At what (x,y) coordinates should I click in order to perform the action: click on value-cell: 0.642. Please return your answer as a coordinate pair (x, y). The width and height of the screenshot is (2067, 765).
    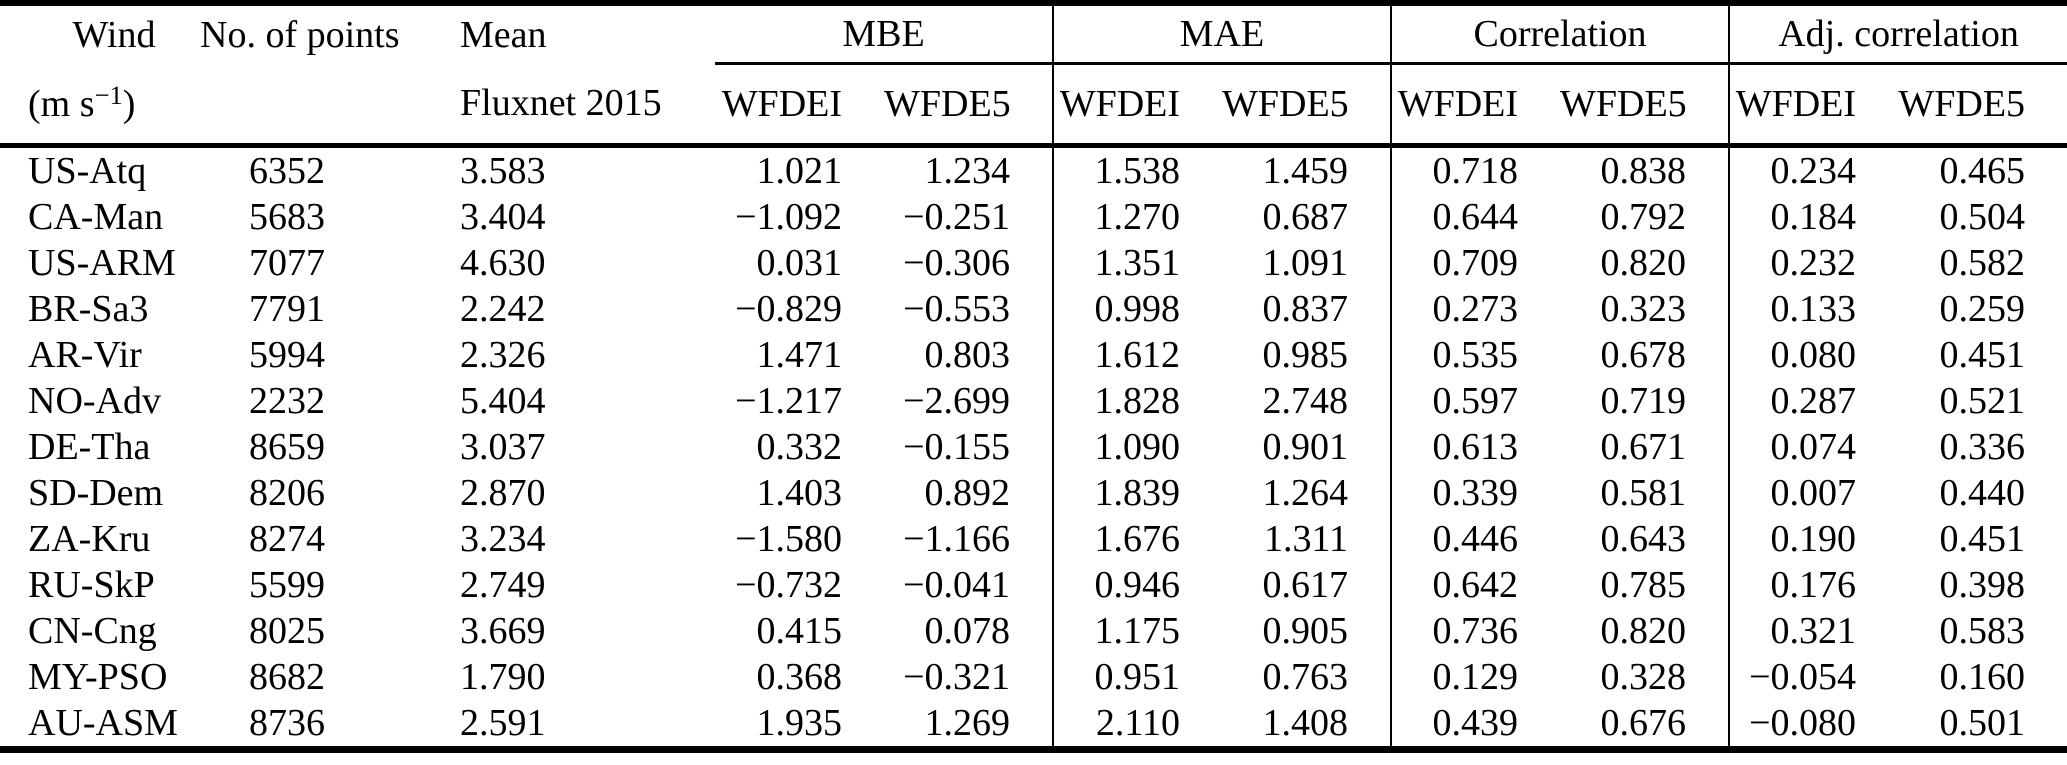
    Looking at the image, I should click on (1475, 585).